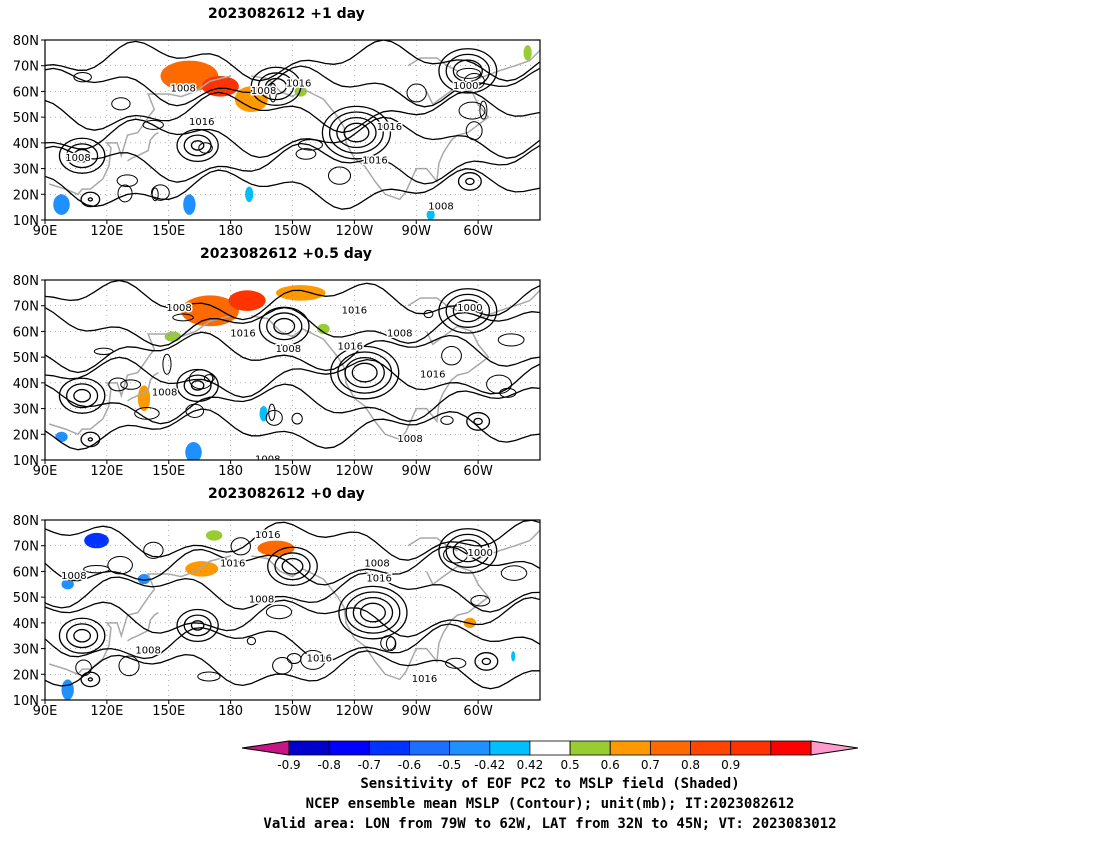  What do you see at coordinates (478, 229) in the screenshot?
I see `lon-tick-label: 60W` at bounding box center [478, 229].